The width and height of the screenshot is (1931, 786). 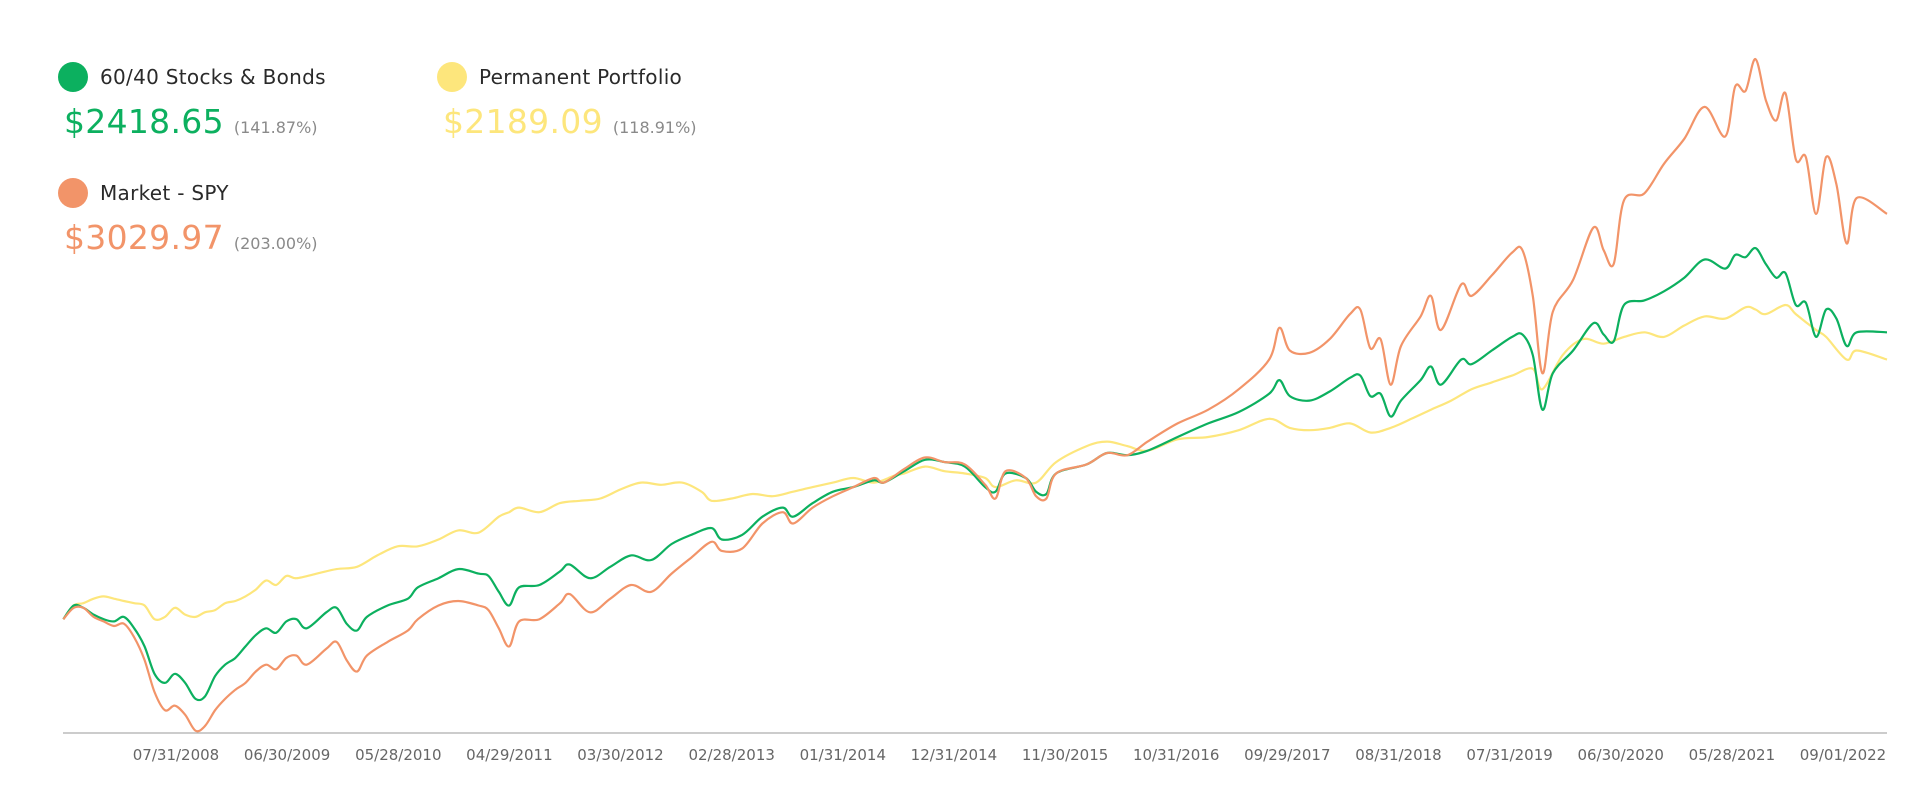 I want to click on x-tick-label: 11/30/2015, so click(x=1065, y=755).